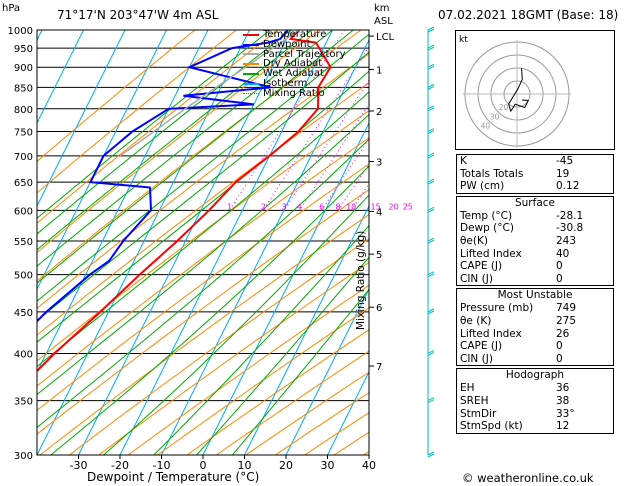 This screenshot has height=486, width=629. Describe the element at coordinates (535, 216) in the screenshot. I see `index-row: Temp (°C) -28.1` at that location.